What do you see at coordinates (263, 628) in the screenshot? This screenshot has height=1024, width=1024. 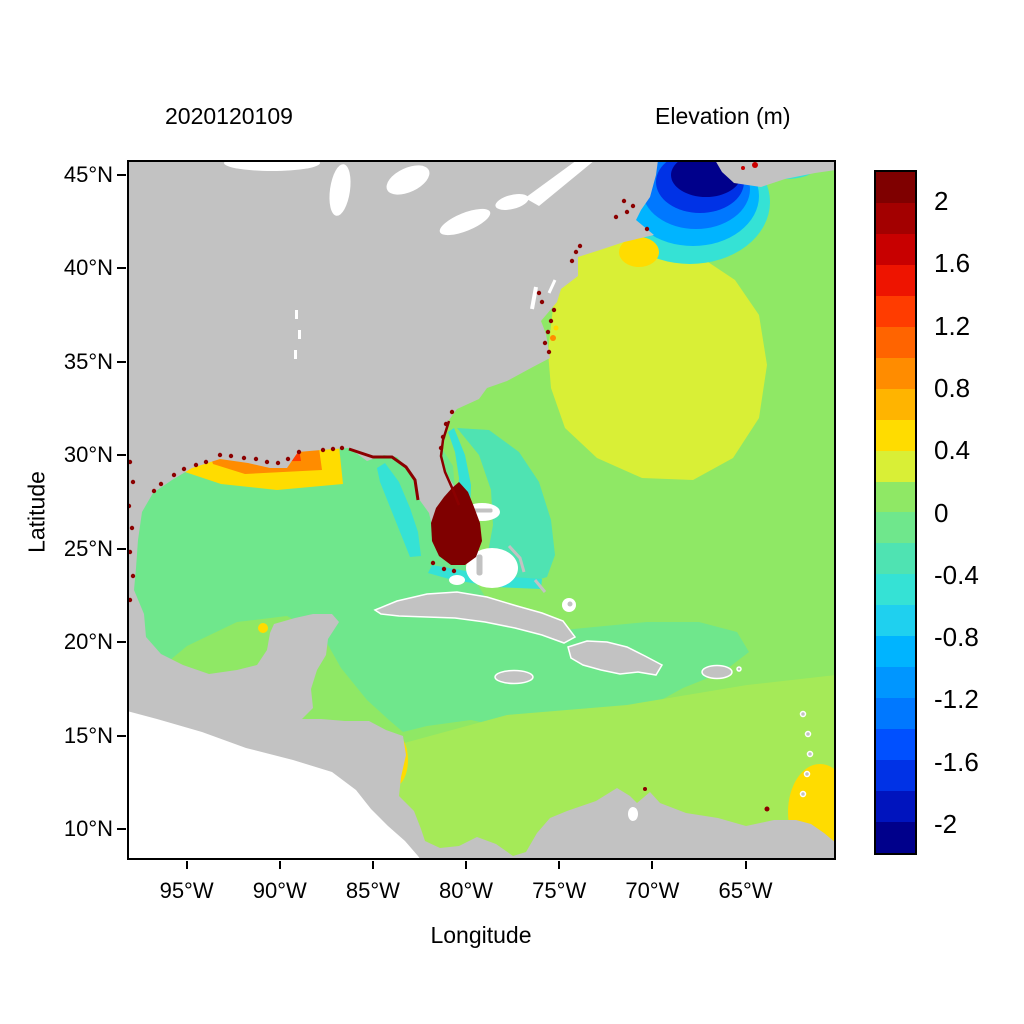 I see `campeche-yellow-dot` at bounding box center [263, 628].